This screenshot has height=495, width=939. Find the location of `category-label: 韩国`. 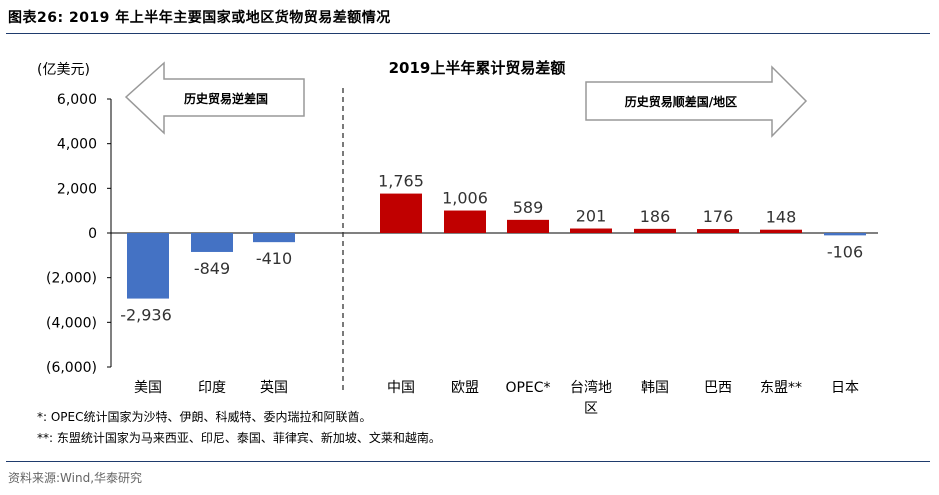

category-label: 韩国 is located at coordinates (655, 388).